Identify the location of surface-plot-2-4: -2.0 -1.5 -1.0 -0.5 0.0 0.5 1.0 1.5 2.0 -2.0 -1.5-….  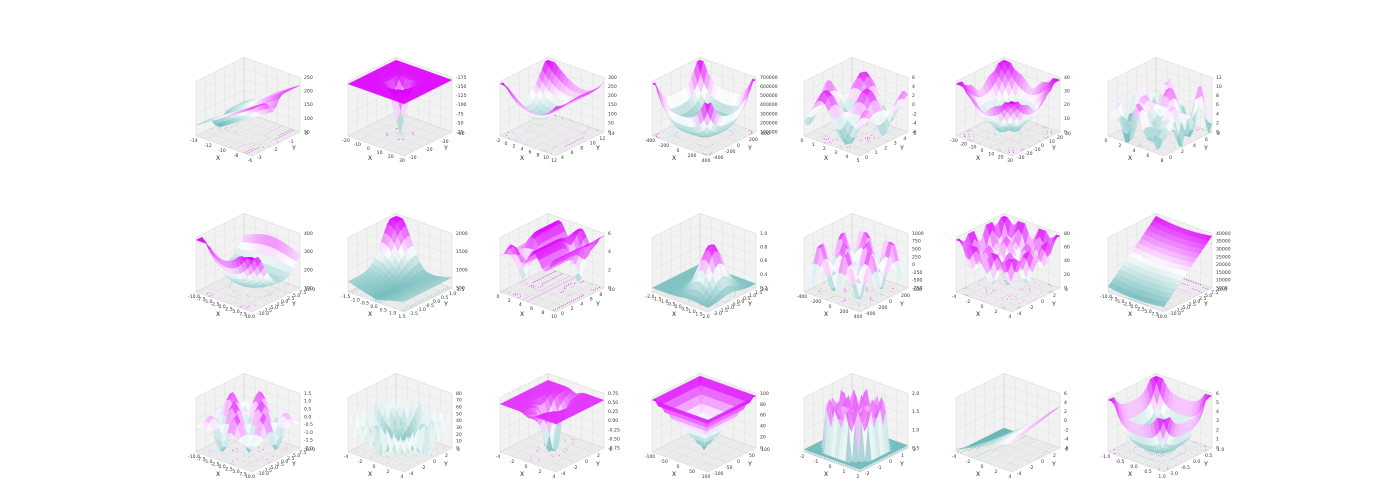
(709, 256).